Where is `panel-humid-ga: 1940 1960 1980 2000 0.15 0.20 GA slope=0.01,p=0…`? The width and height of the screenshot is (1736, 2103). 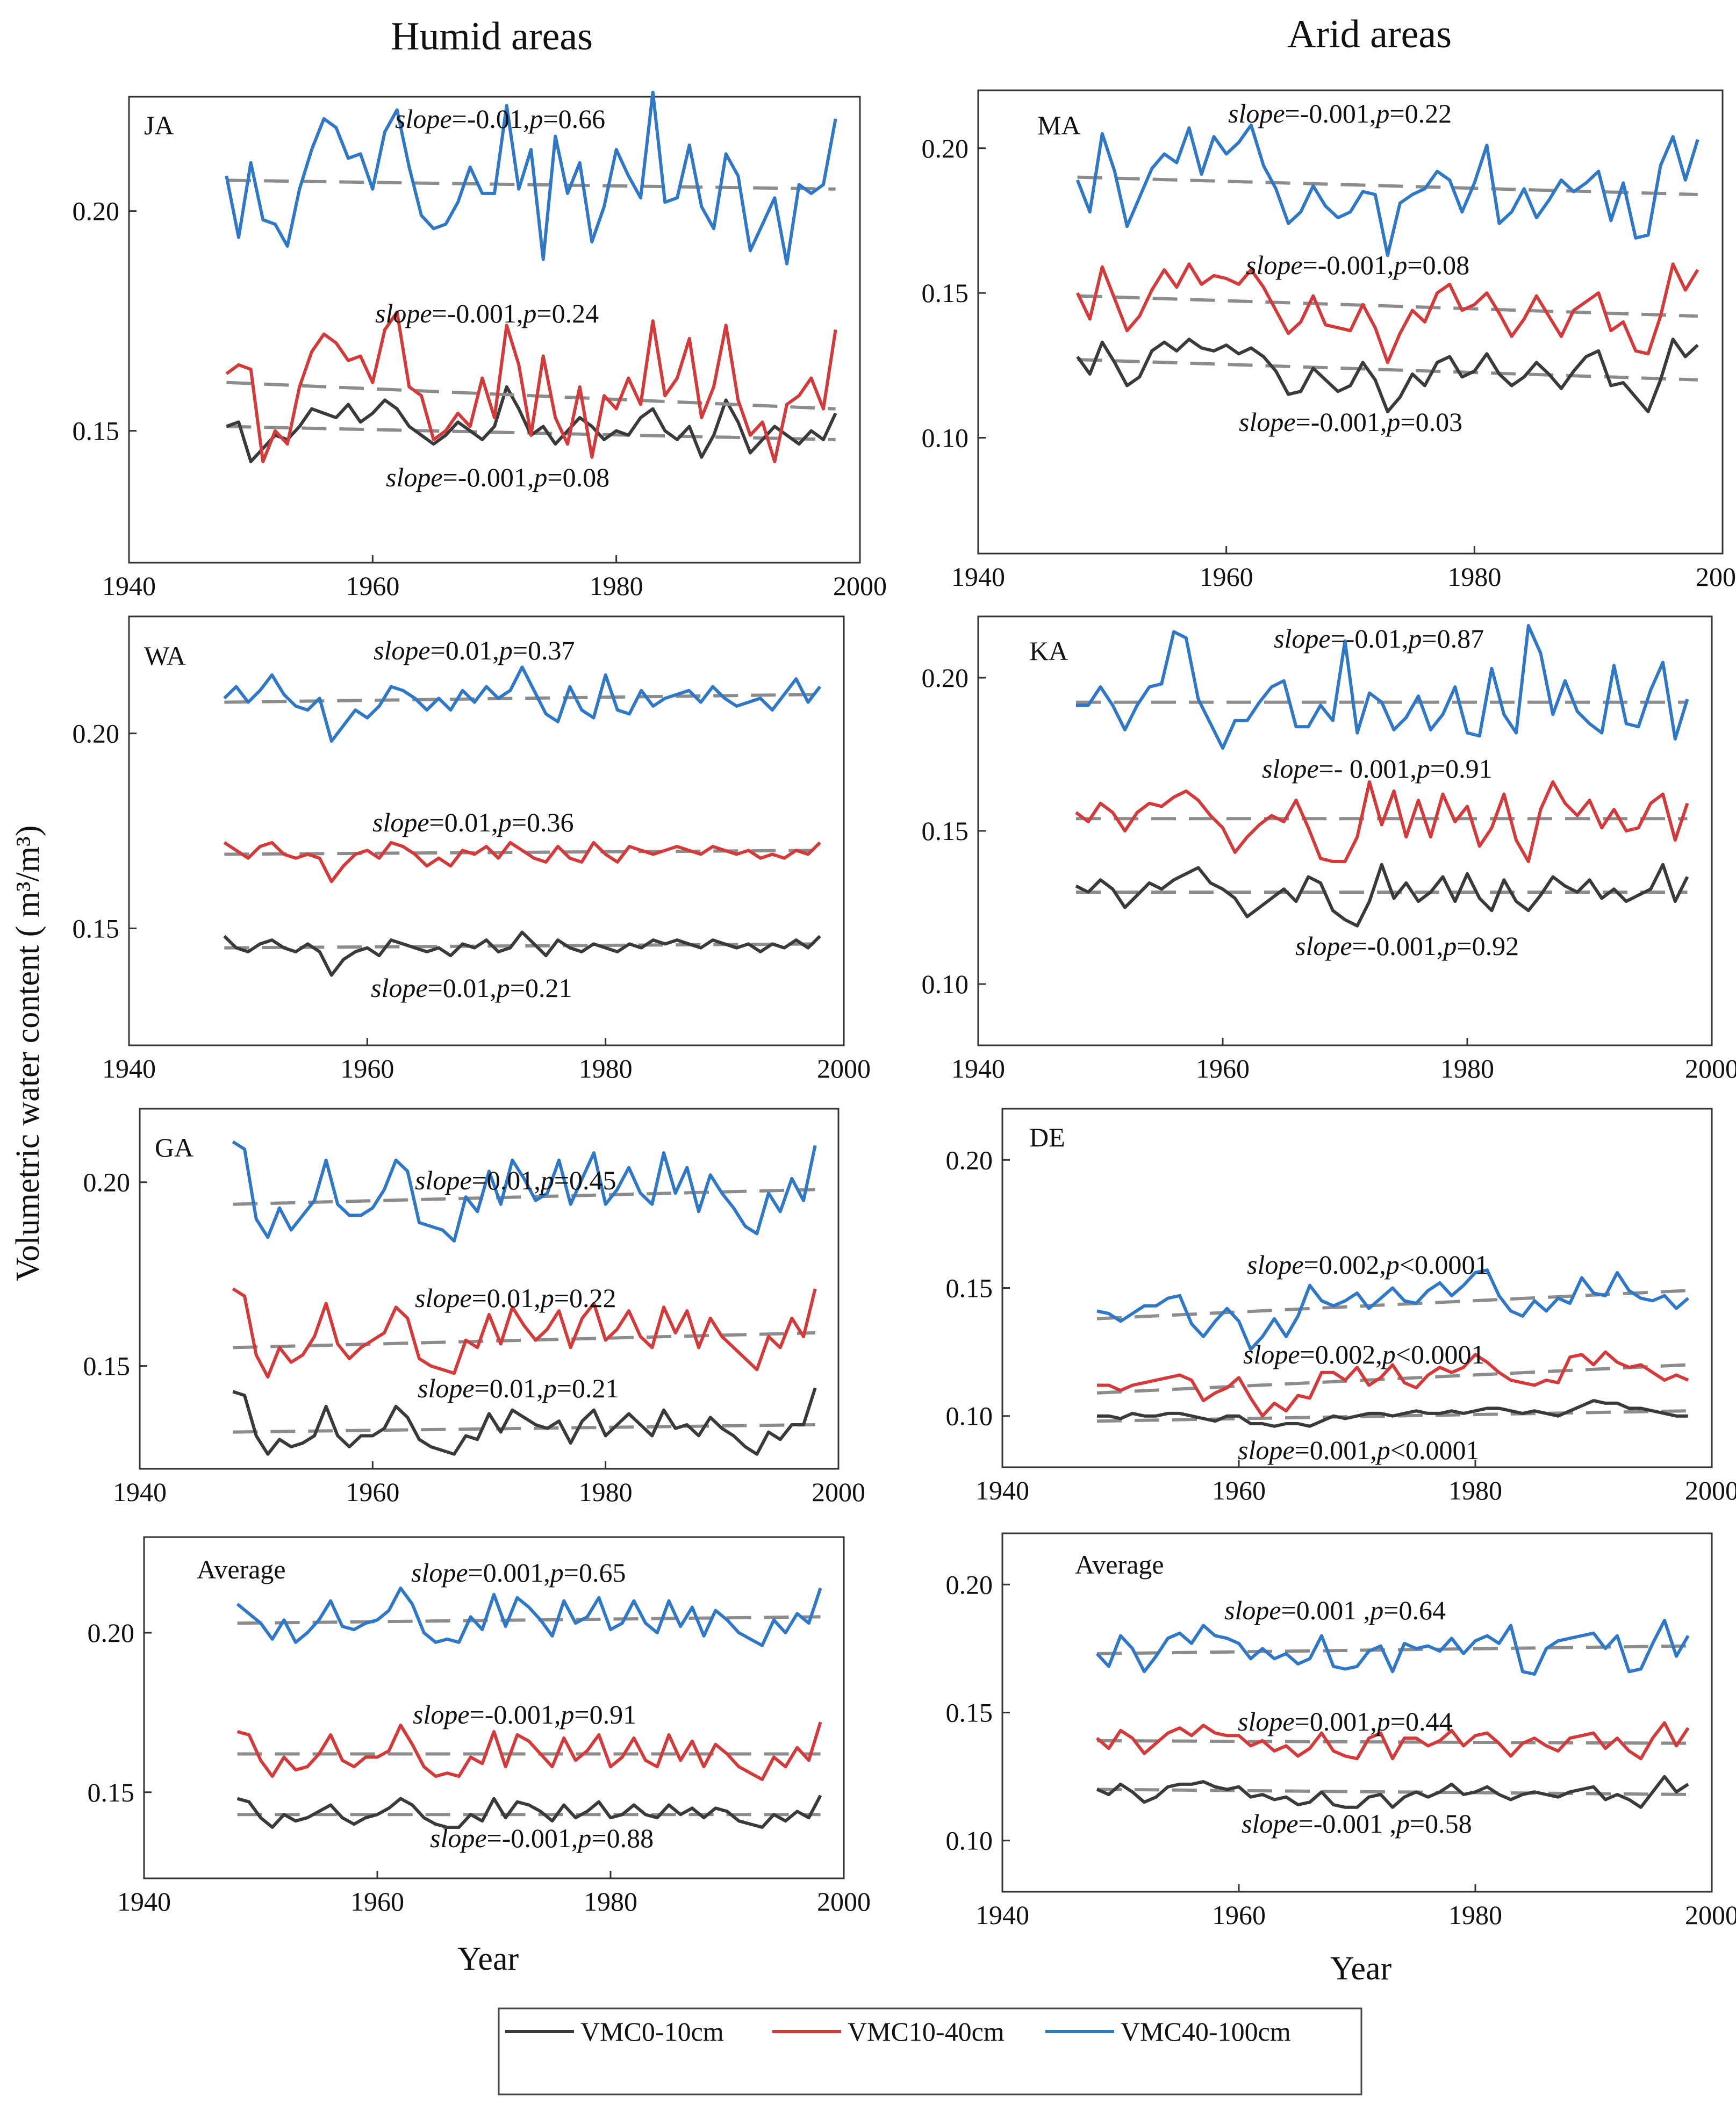
panel-humid-ga: 1940 1960 1980 2000 0.15 0.20 GA slope=0.01,p=0… is located at coordinates (474, 1307).